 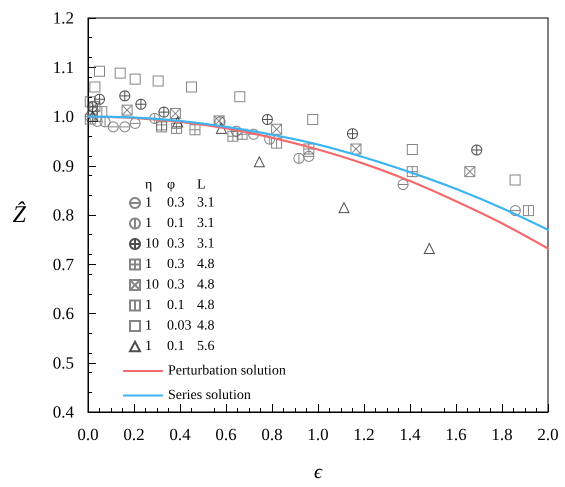 What do you see at coordinates (180, 434) in the screenshot?
I see `x-tick-label: 0.4` at bounding box center [180, 434].